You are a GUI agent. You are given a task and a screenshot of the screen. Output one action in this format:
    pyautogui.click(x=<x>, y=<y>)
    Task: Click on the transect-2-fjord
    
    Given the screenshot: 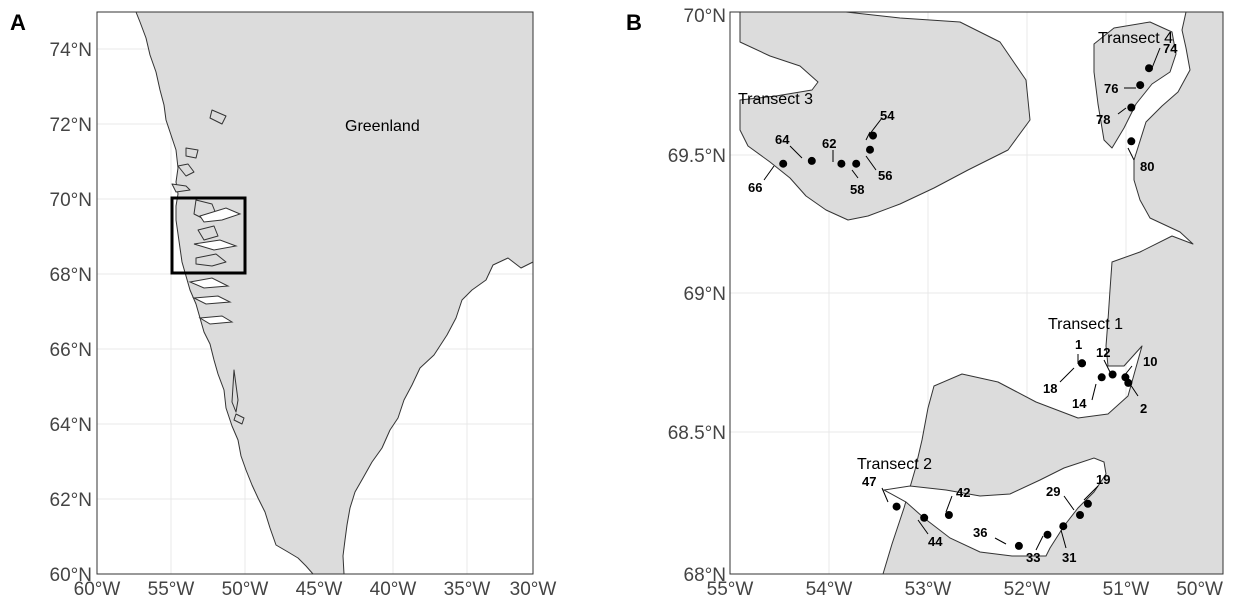 What is the action you would take?
    pyautogui.click(x=994, y=507)
    